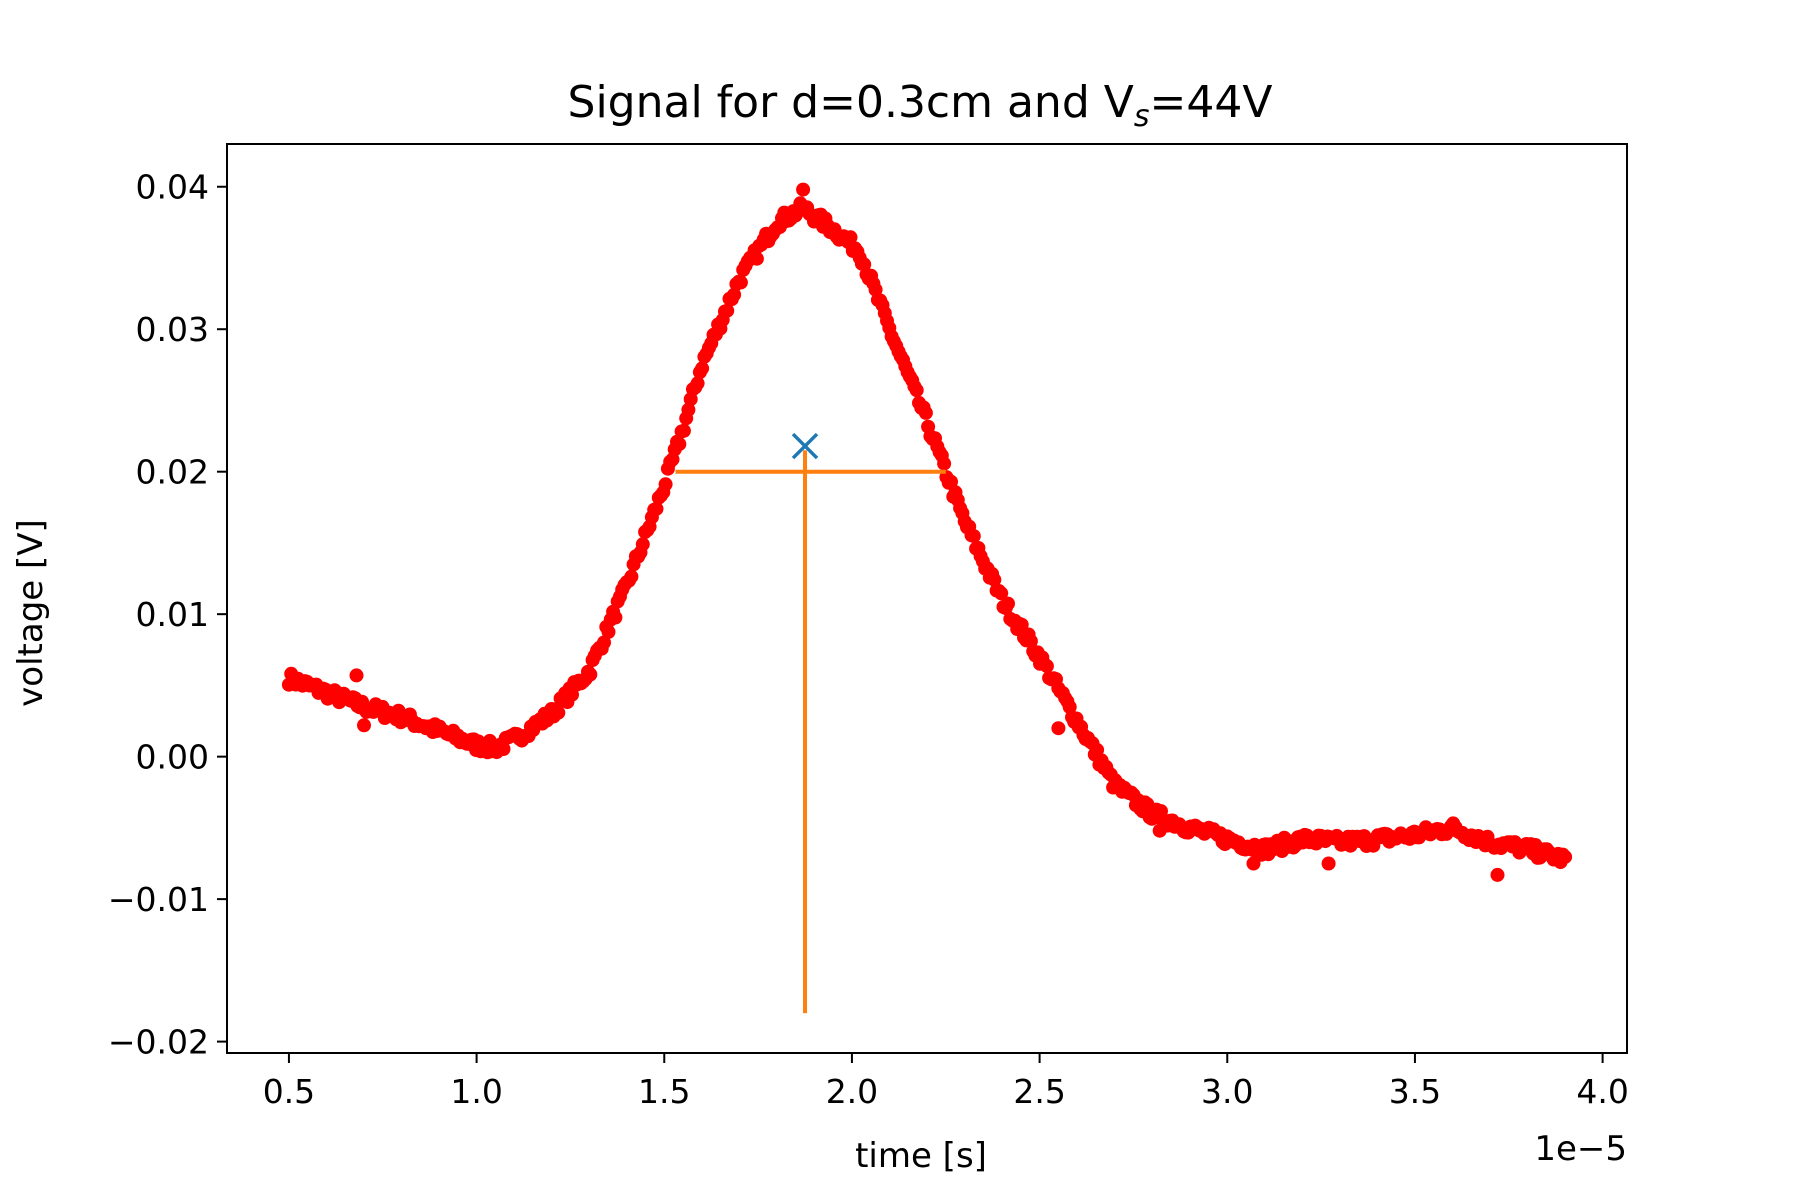  I want to click on x-axis-label: time [s], so click(921, 1156).